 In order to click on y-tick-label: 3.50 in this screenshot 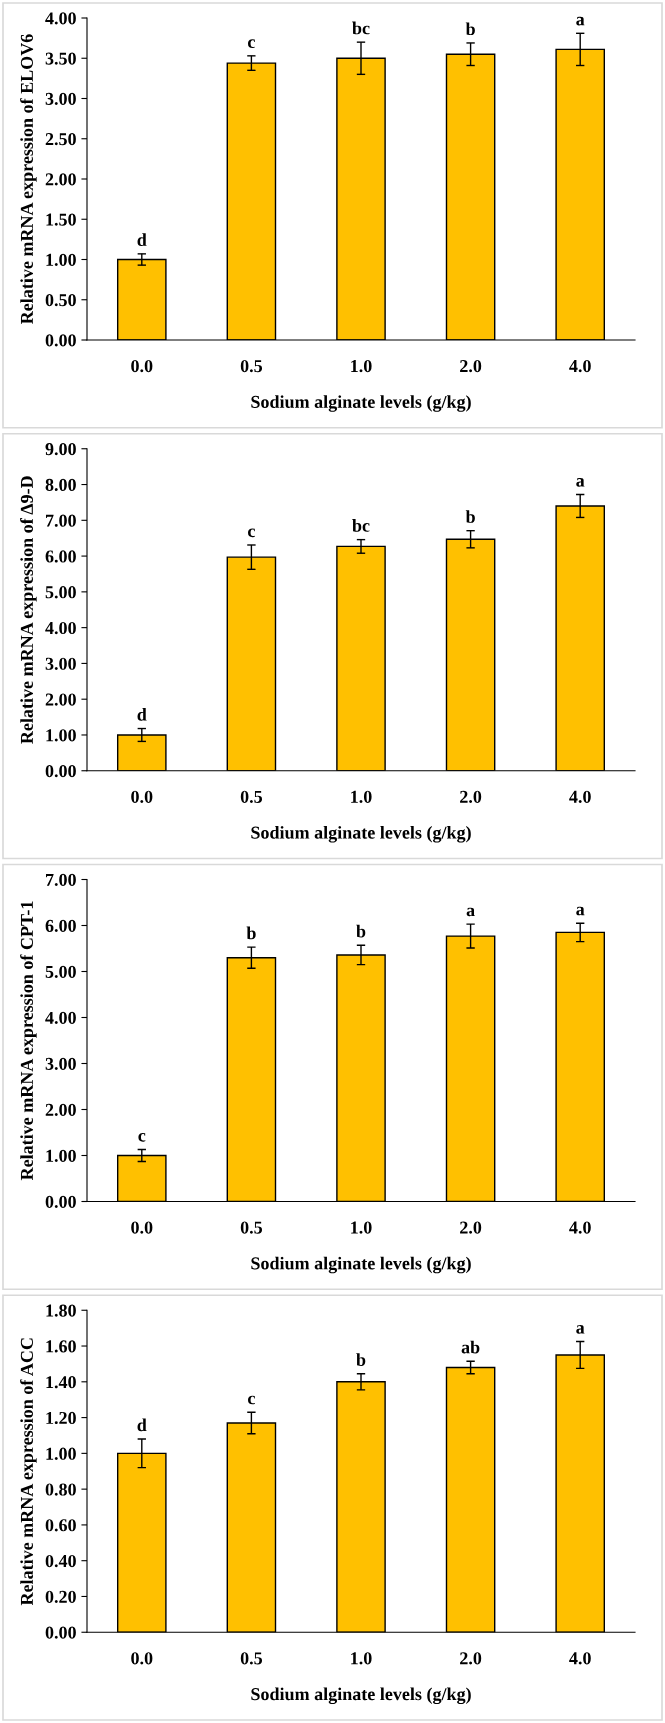, I will do `click(60, 58)`.